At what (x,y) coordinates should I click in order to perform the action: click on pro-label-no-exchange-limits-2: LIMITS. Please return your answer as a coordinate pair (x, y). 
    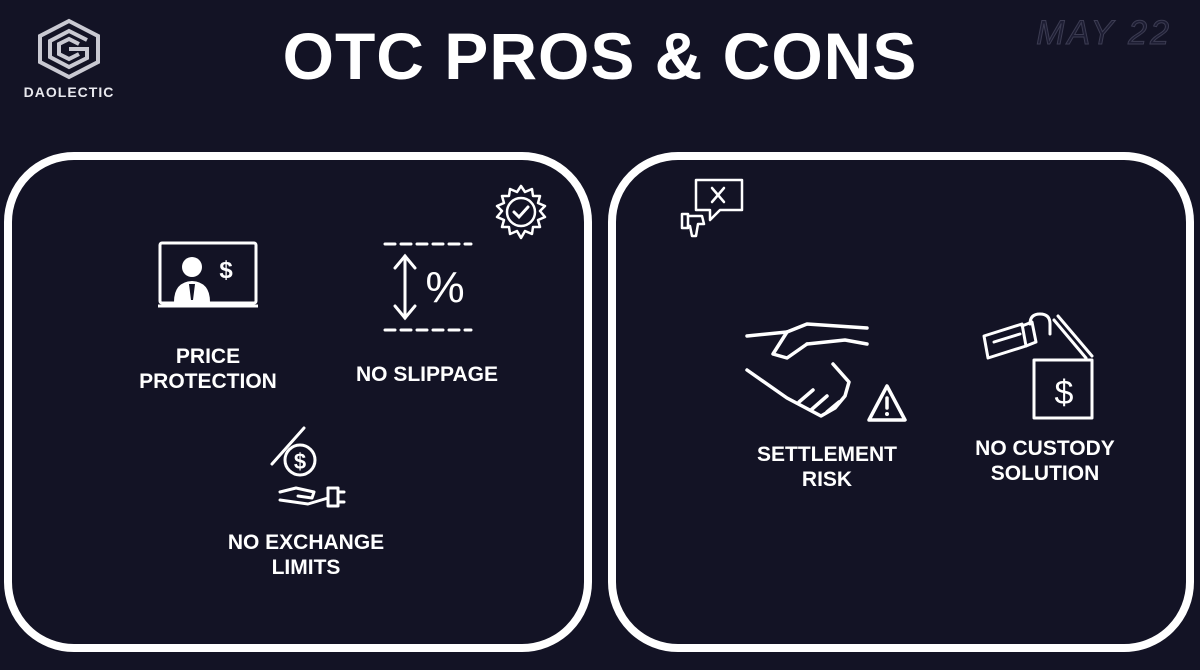
    Looking at the image, I should click on (306, 567).